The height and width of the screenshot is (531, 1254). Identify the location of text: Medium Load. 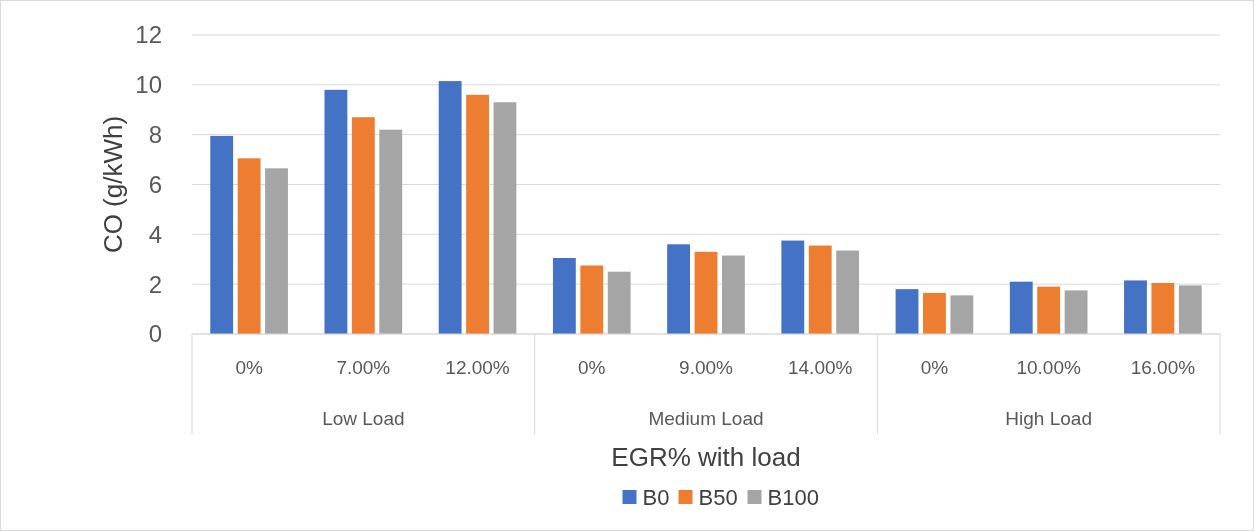
(706, 418).